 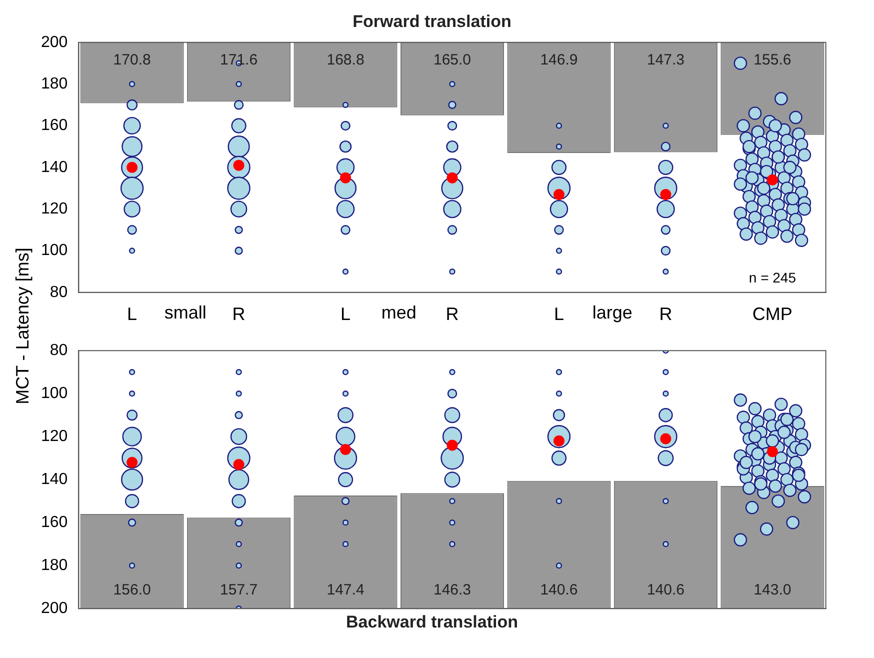 I want to click on annotation: 168.8, so click(x=345, y=60).